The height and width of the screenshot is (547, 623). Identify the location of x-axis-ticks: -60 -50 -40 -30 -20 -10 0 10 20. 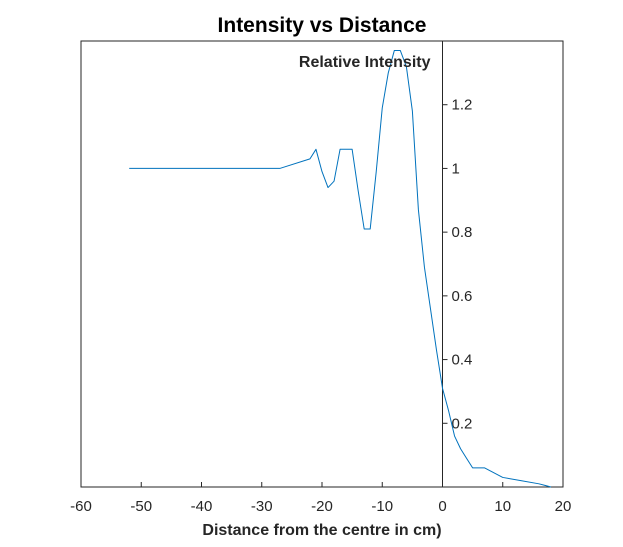
(320, 498).